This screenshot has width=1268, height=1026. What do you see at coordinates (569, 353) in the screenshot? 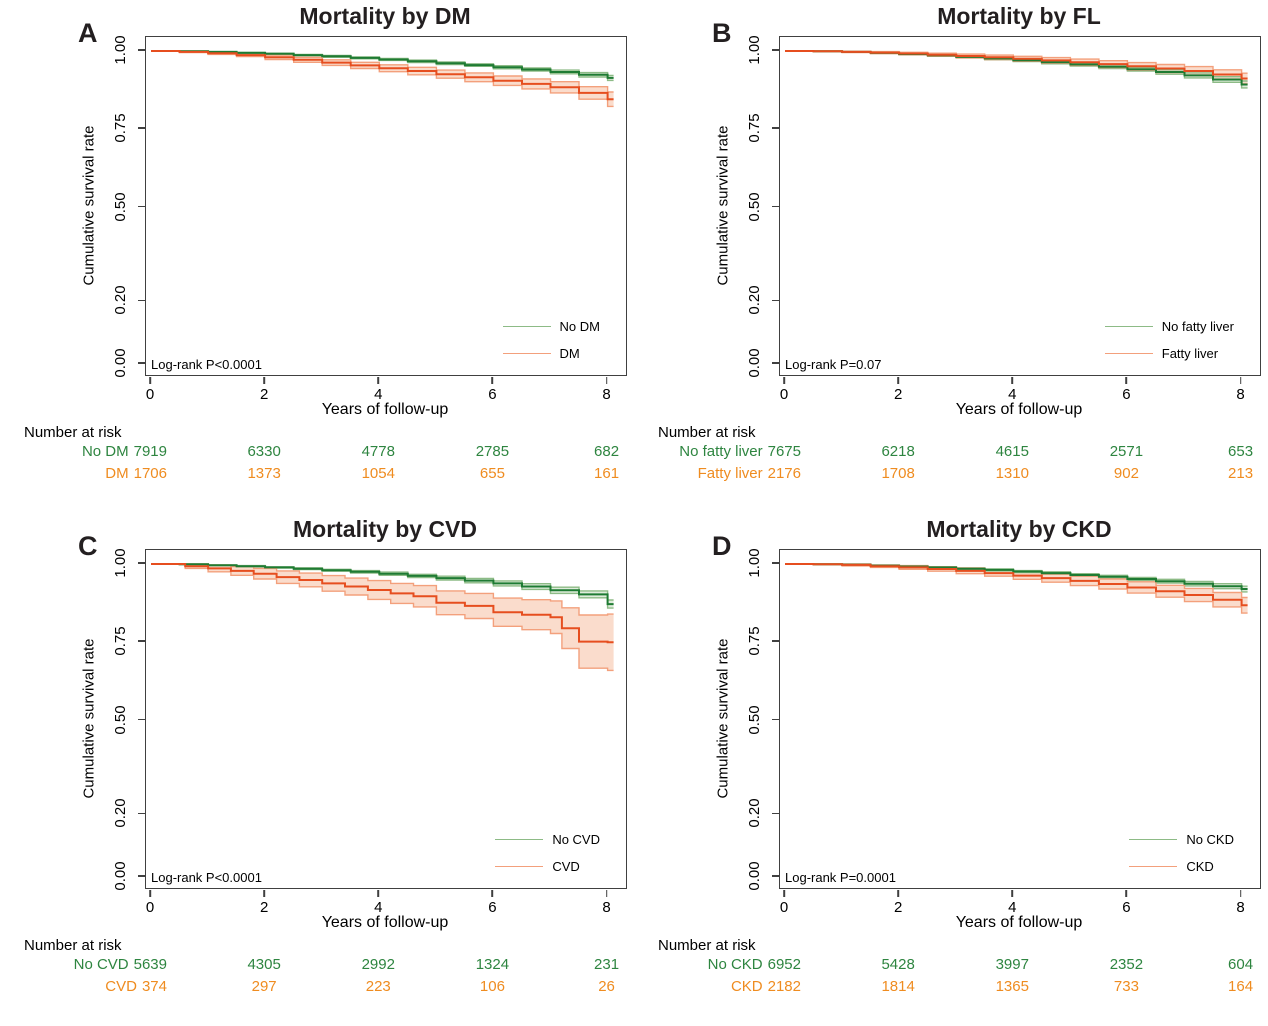
I see `legend-label: DM` at bounding box center [569, 353].